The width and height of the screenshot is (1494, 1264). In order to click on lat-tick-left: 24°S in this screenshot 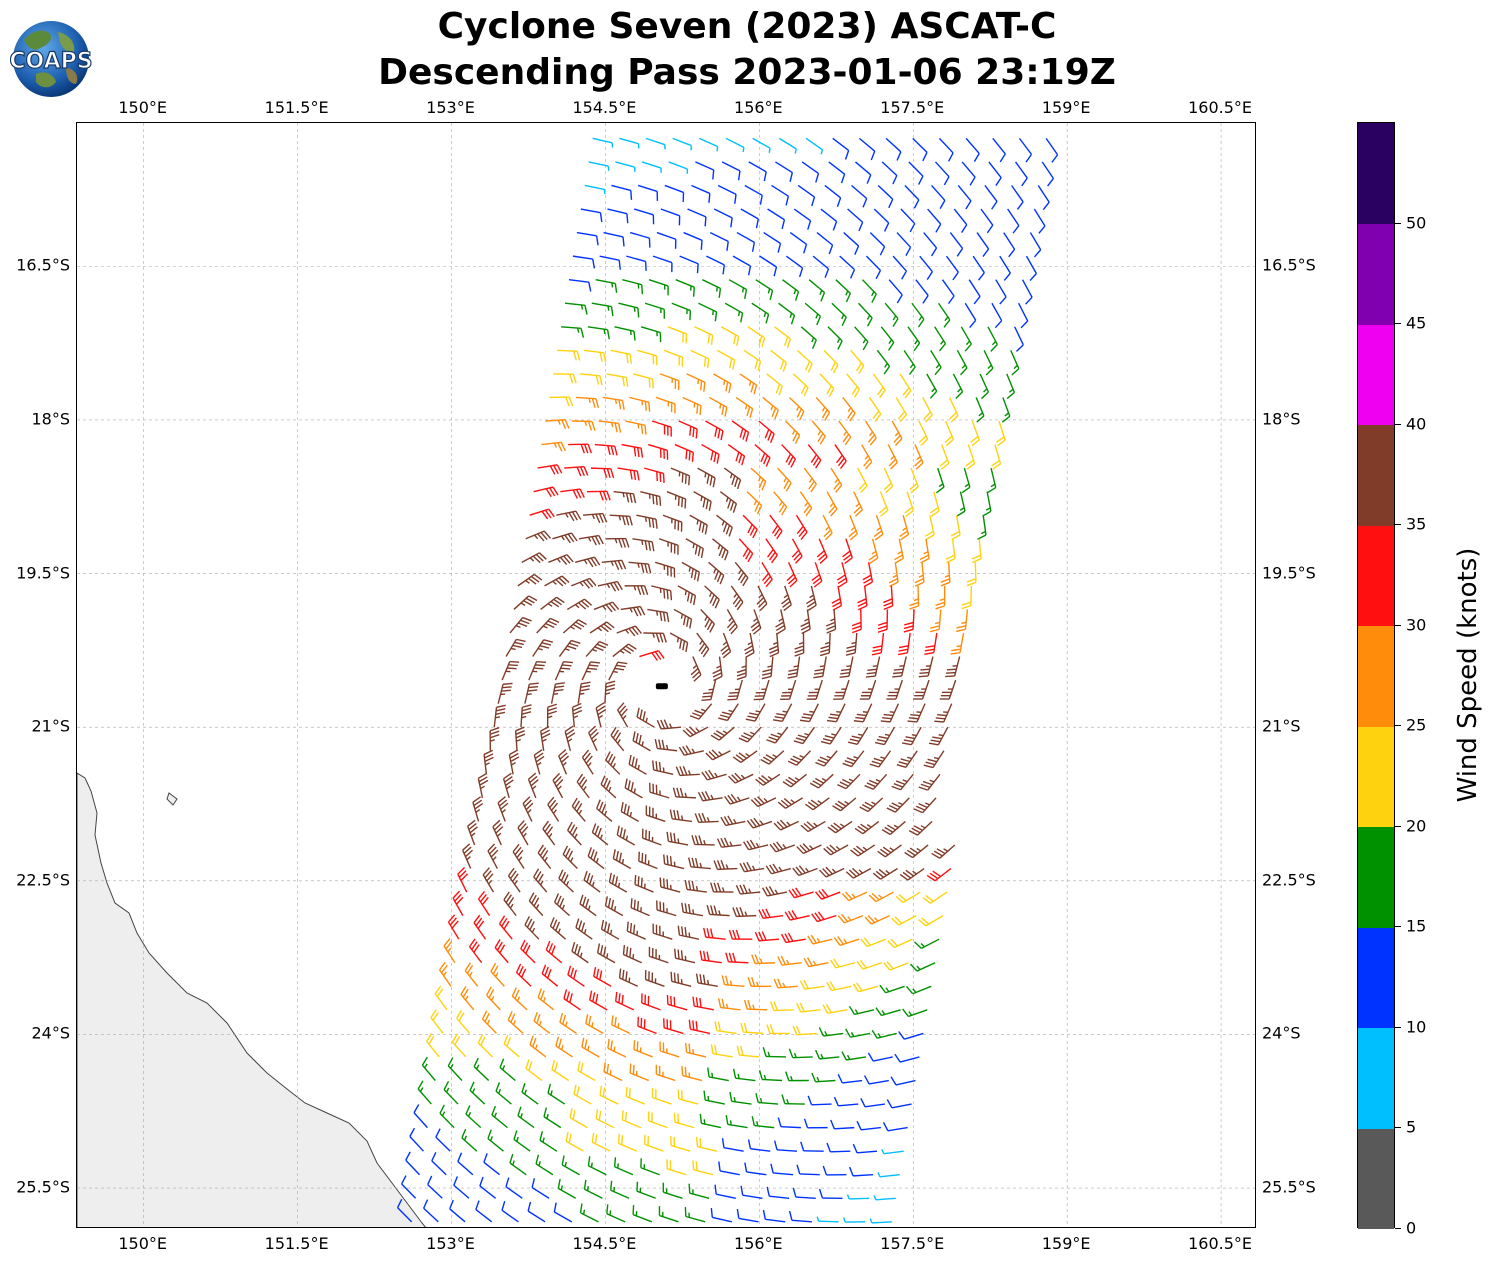, I will do `click(50, 1033)`.